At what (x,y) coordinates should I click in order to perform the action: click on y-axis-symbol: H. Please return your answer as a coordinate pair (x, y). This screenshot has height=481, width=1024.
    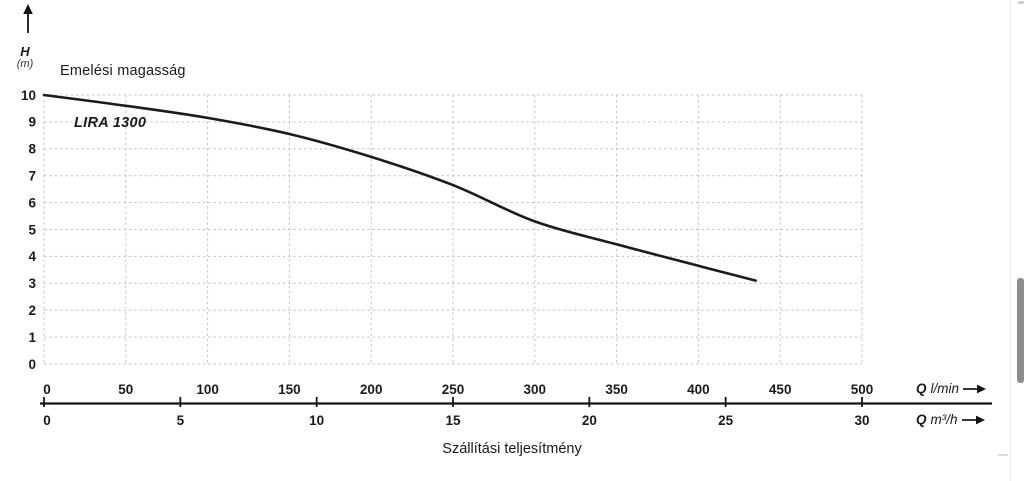
    Looking at the image, I should click on (25, 51).